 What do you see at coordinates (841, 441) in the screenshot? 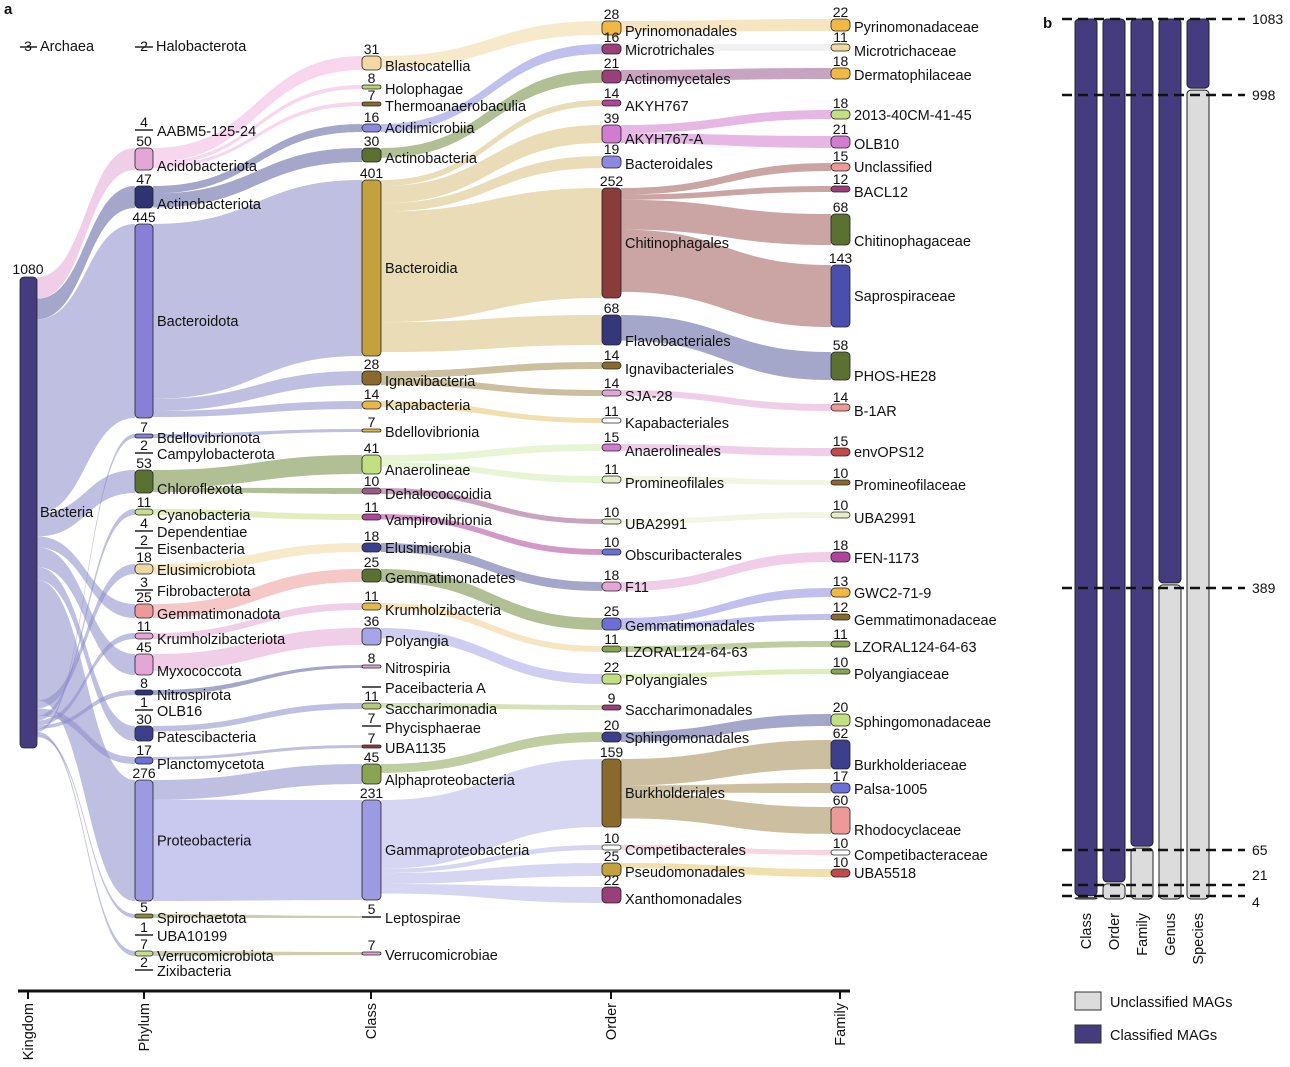
I see `count-family-envops12: 15` at bounding box center [841, 441].